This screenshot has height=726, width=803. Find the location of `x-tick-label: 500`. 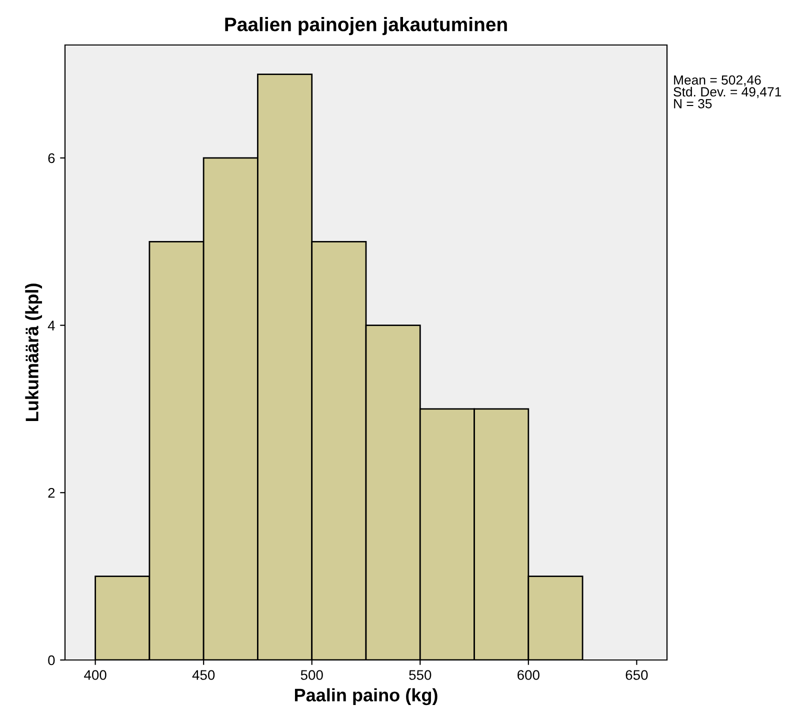

x-tick-label: 500 is located at coordinates (311, 675).